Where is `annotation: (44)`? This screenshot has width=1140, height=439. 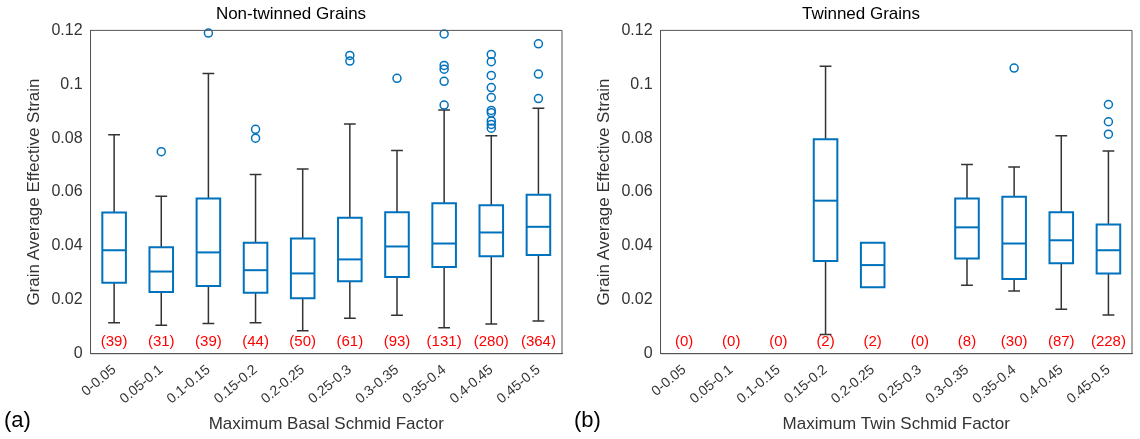 annotation: (44) is located at coordinates (255, 341).